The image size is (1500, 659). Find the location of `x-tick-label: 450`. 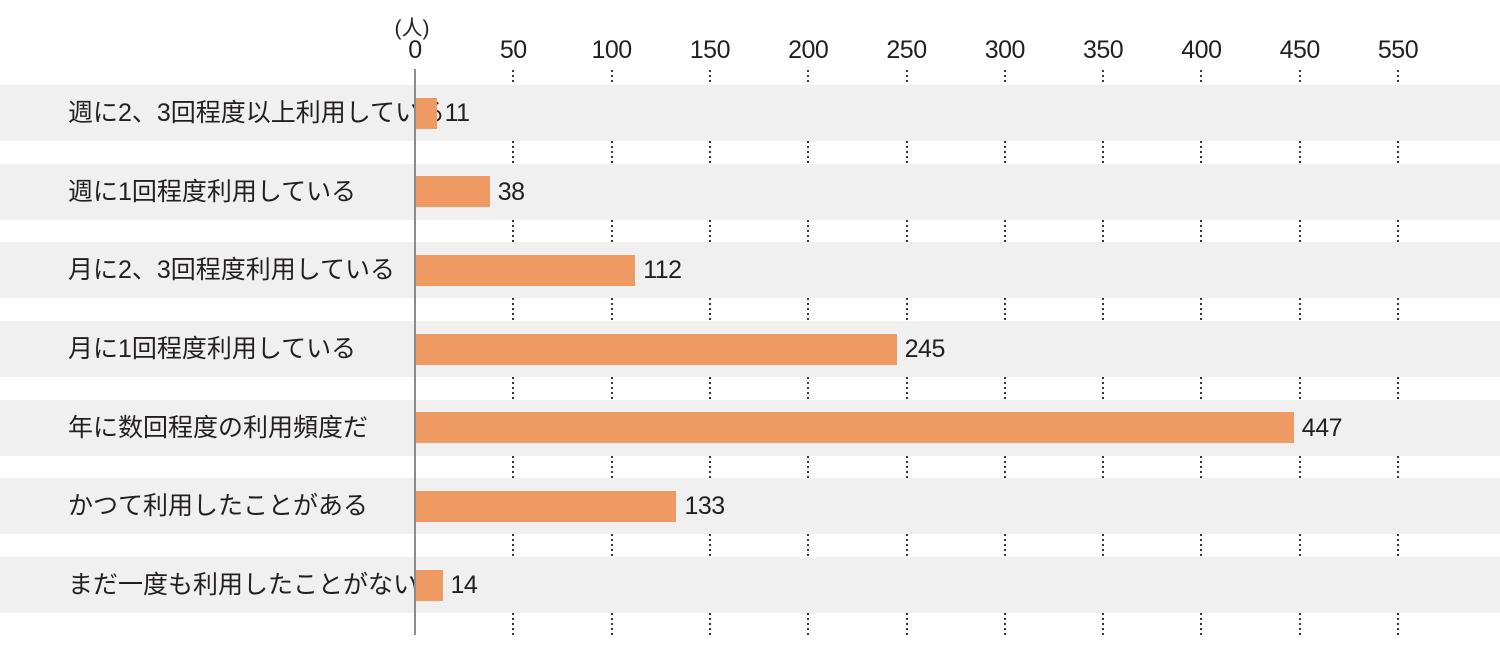

x-tick-label: 450 is located at coordinates (1300, 50).